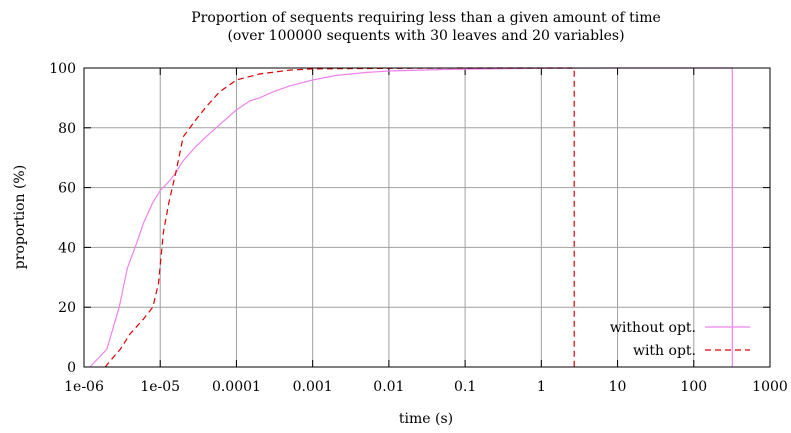 The height and width of the screenshot is (433, 791). What do you see at coordinates (680, 339) in the screenshot?
I see `legend: without opt. with opt.` at bounding box center [680, 339].